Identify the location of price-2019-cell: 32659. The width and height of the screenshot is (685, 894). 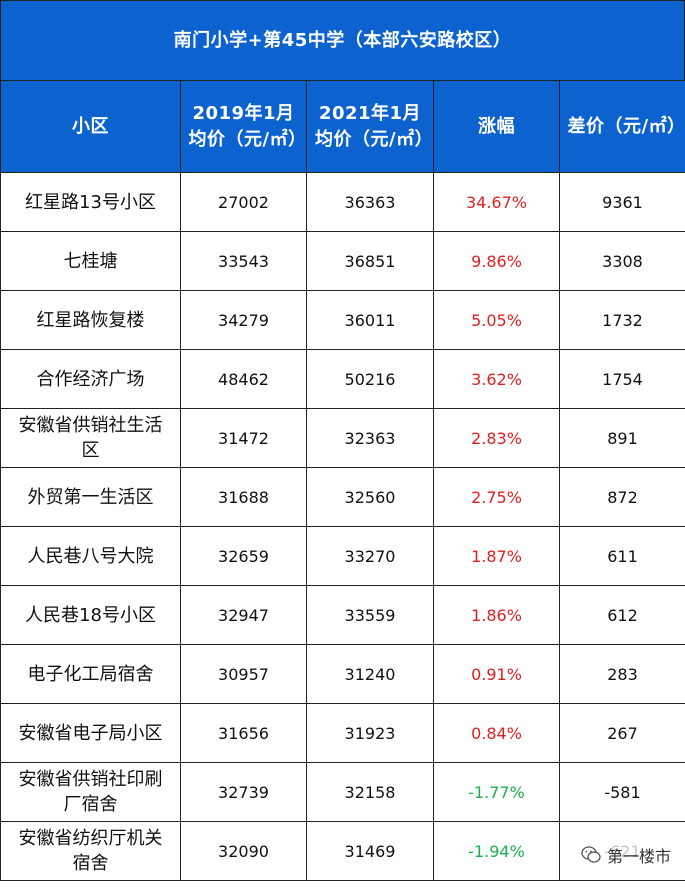
(243, 556).